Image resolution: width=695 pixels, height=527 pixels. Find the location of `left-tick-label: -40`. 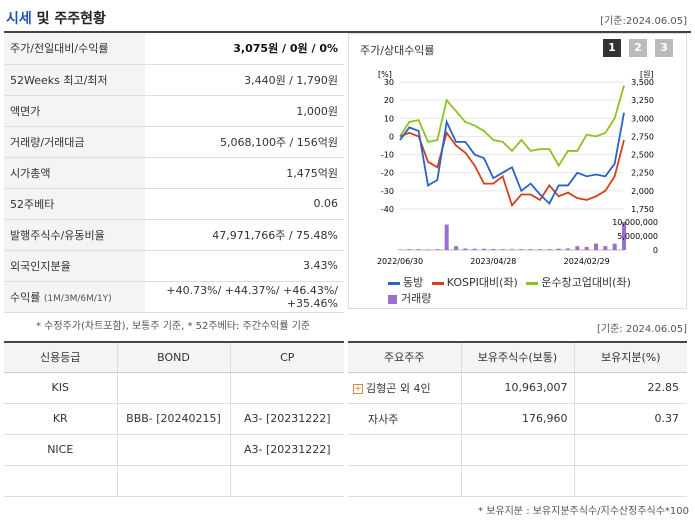

left-tick-label: -40 is located at coordinates (387, 209).